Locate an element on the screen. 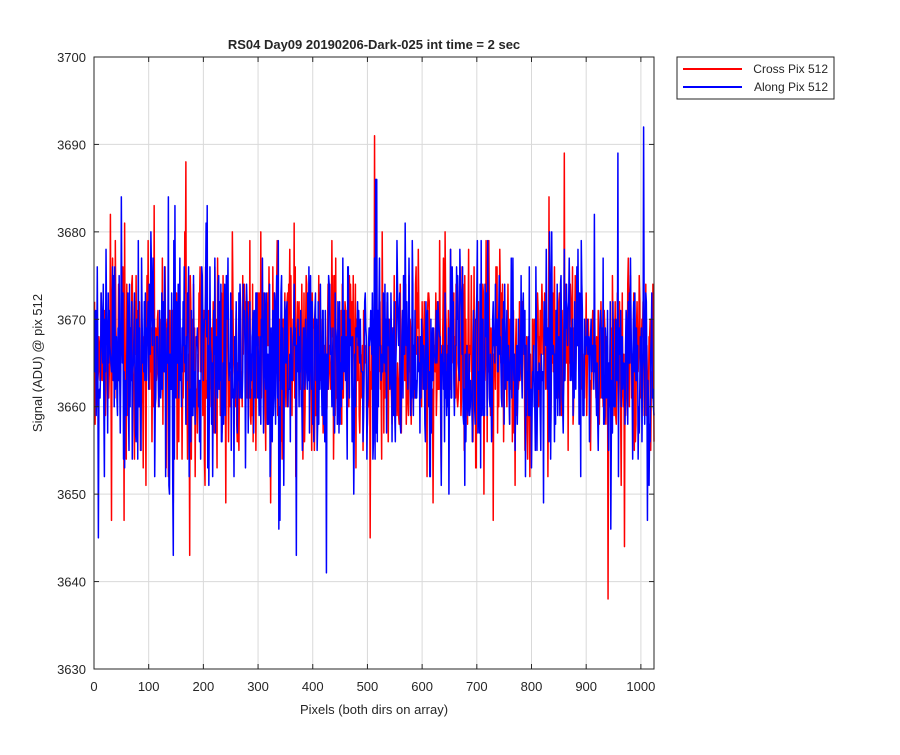 Image resolution: width=900 pixels, height=755 pixels. x-tick-label: 0 is located at coordinates (93, 686).